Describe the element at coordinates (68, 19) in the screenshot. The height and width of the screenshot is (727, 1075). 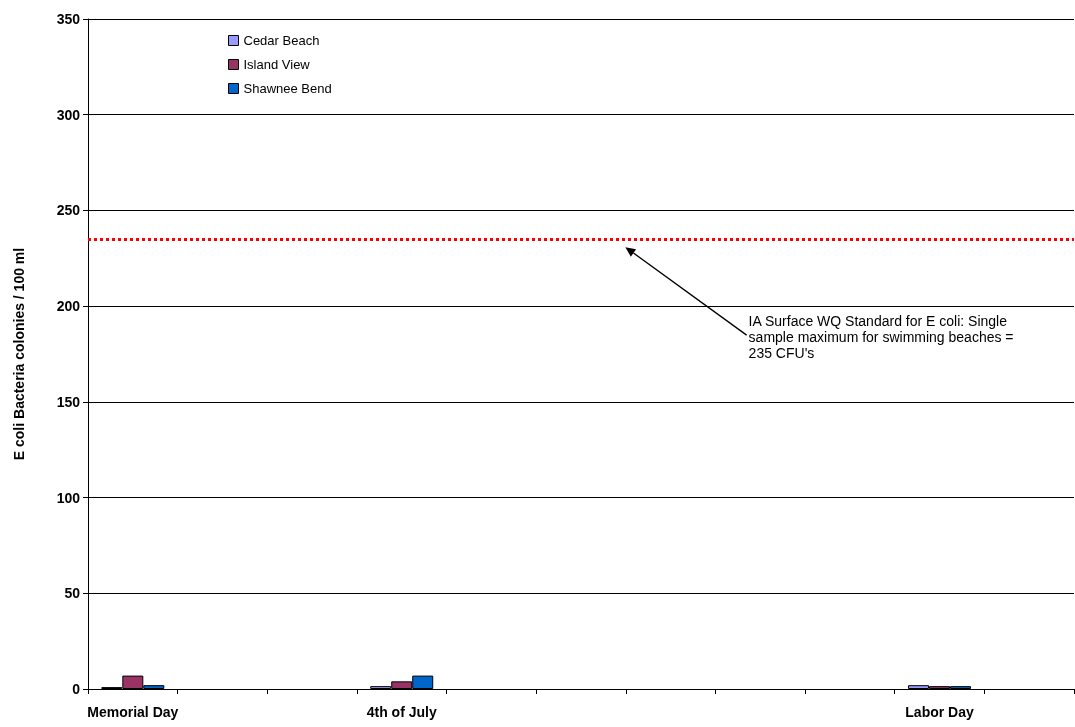
I see `y-tick-label: 350` at that location.